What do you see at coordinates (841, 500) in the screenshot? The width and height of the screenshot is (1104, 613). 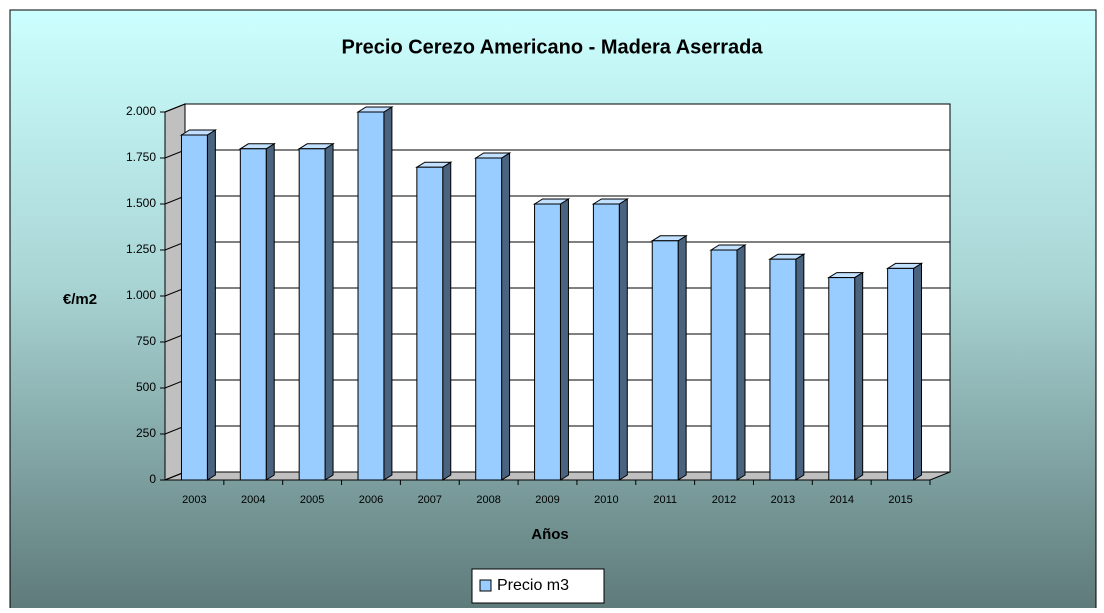 I see `x-tick-label: 2014` at bounding box center [841, 500].